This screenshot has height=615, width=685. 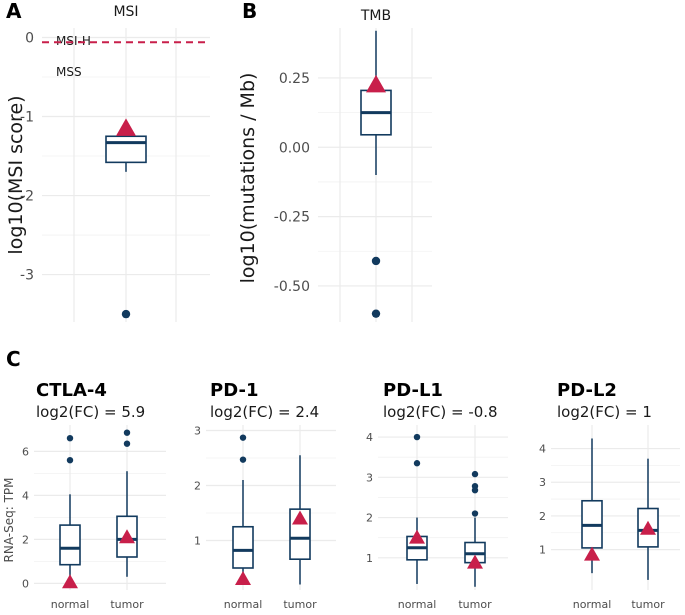 What do you see at coordinates (29, 38) in the screenshot?
I see `msi-ytick-label: 0` at bounding box center [29, 38].